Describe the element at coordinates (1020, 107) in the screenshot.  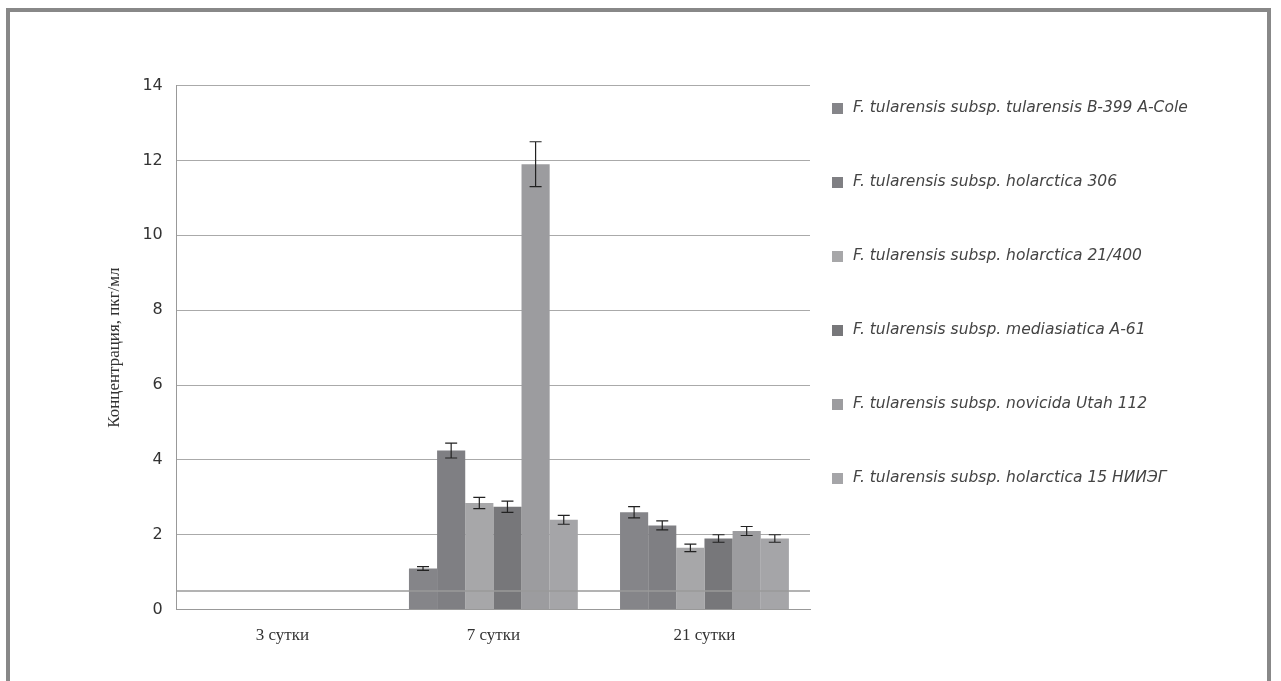
I see `legend-label: F. tularensis subsp. tularensis B-399 A-Cole` at that location.